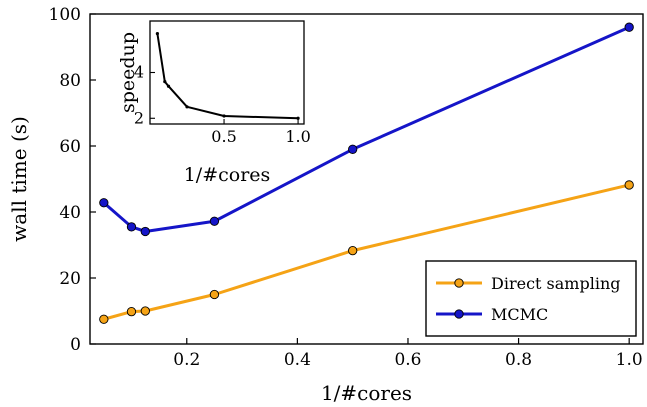  I want to click on legend-label-0: Direct sampling, so click(555, 283).